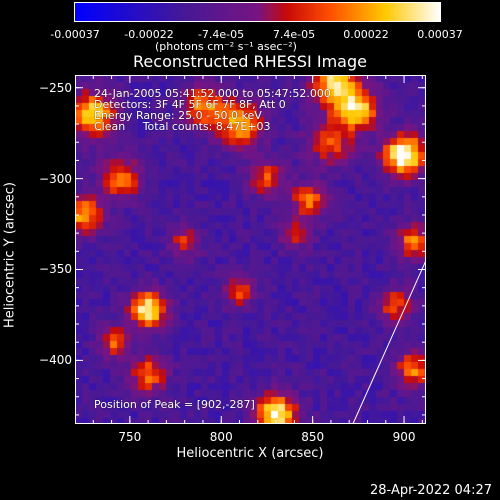 This screenshot has width=500, height=500. What do you see at coordinates (294, 34) in the screenshot?
I see `colorbar-tick-label: 7.4e-05` at bounding box center [294, 34].